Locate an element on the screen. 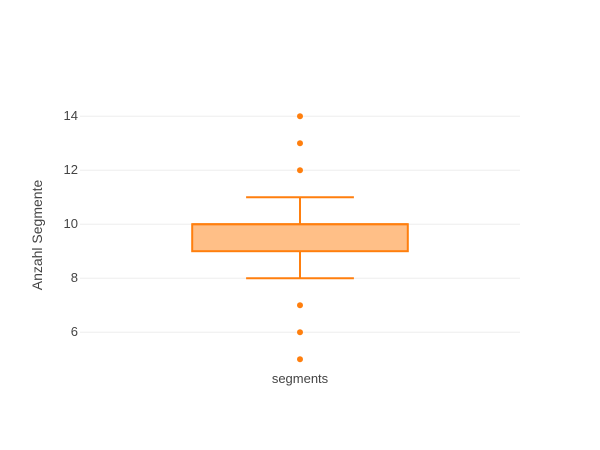  x-tick-label: segments is located at coordinates (300, 378).